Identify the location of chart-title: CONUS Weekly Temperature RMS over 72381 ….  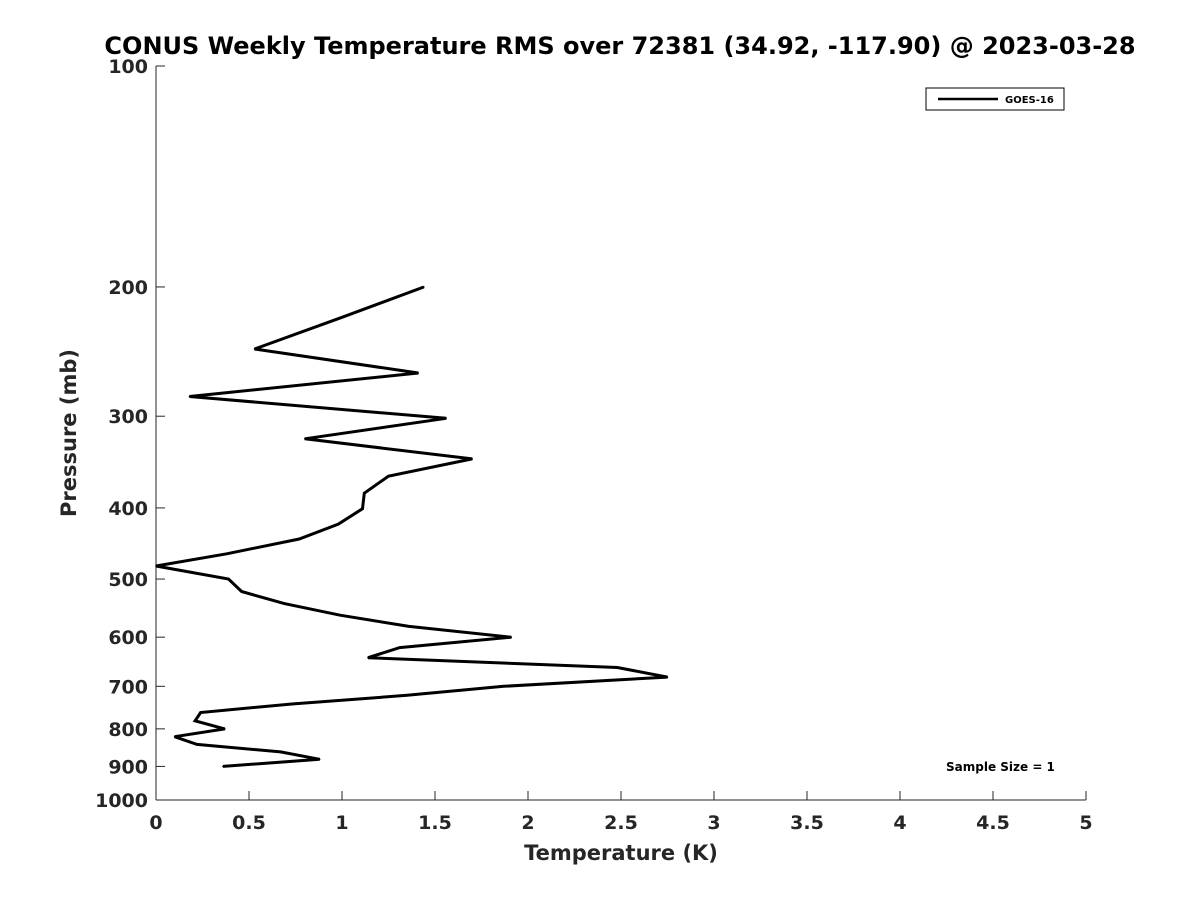
(619, 46).